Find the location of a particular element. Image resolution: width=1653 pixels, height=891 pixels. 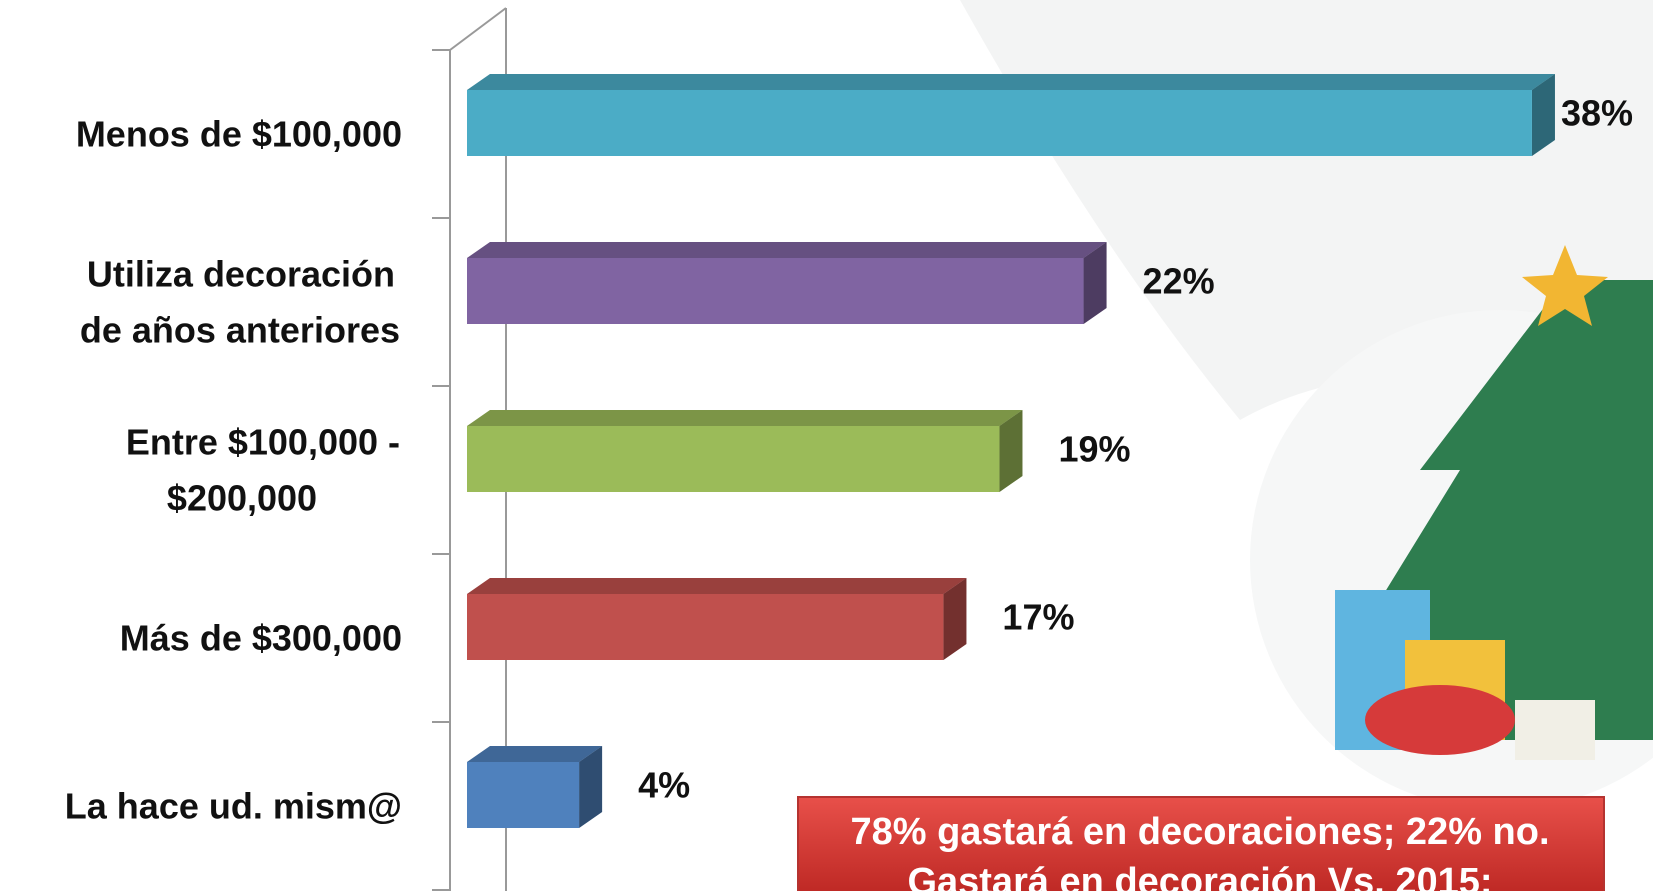

value-label: 17% is located at coordinates (1038, 617).